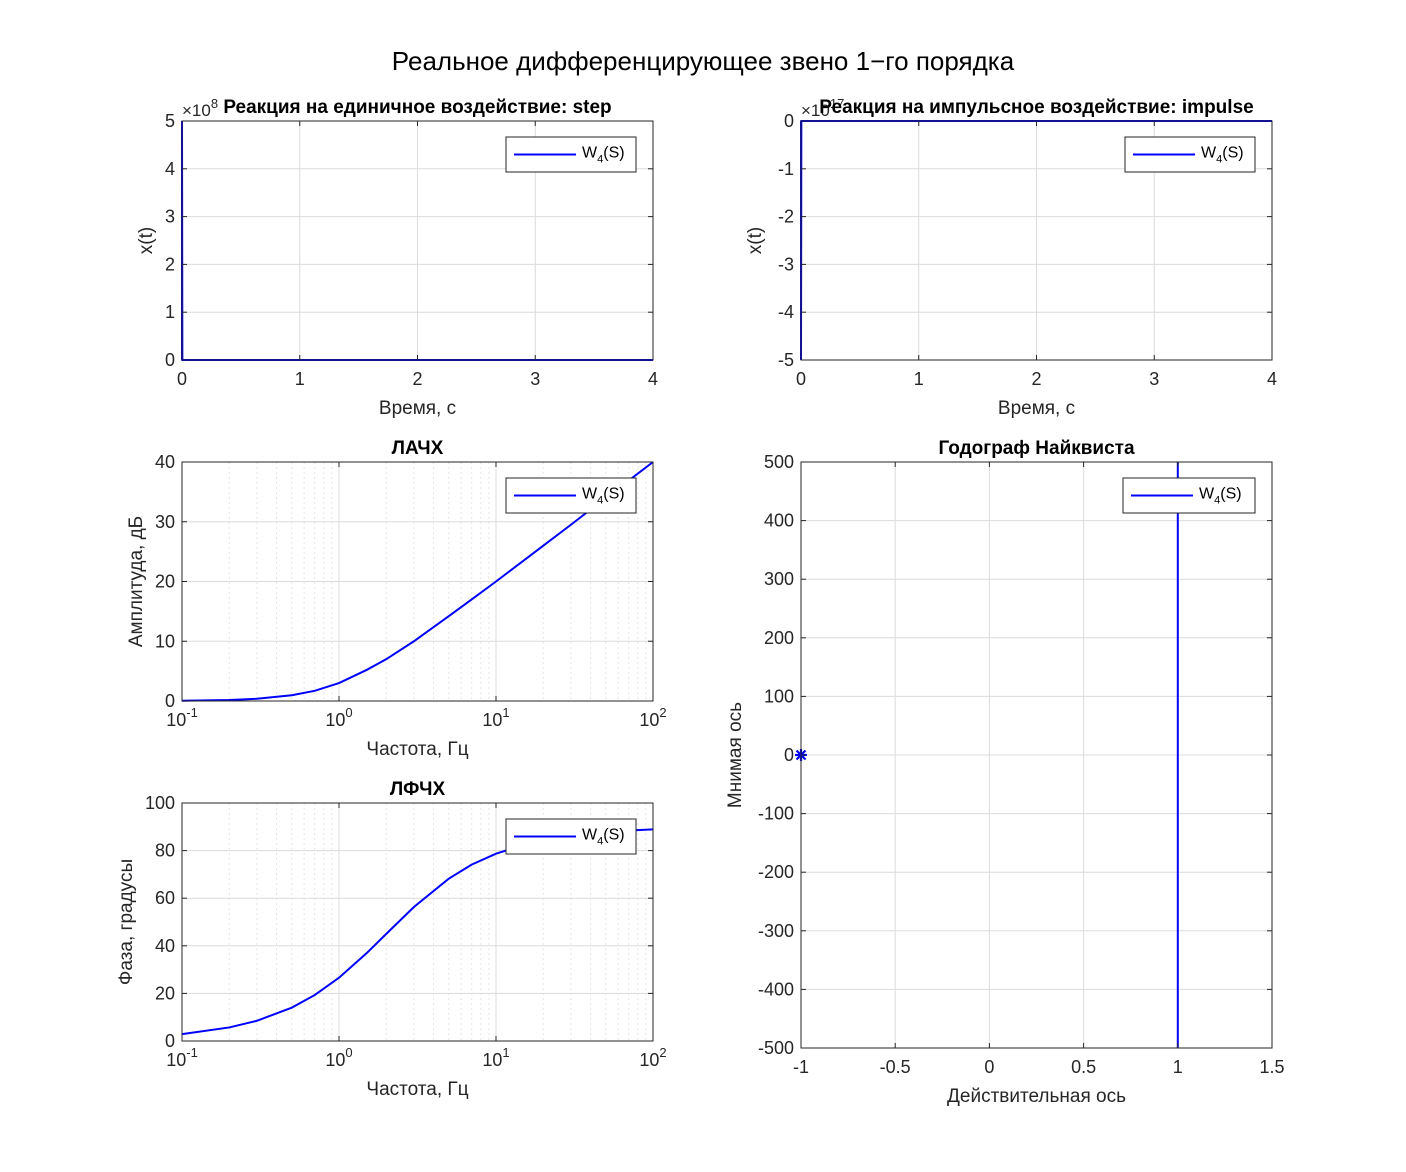 Image resolution: width=1406 pixels, height=1172 pixels. What do you see at coordinates (170, 169) in the screenshot?
I see `y-tick-label: 4` at bounding box center [170, 169].